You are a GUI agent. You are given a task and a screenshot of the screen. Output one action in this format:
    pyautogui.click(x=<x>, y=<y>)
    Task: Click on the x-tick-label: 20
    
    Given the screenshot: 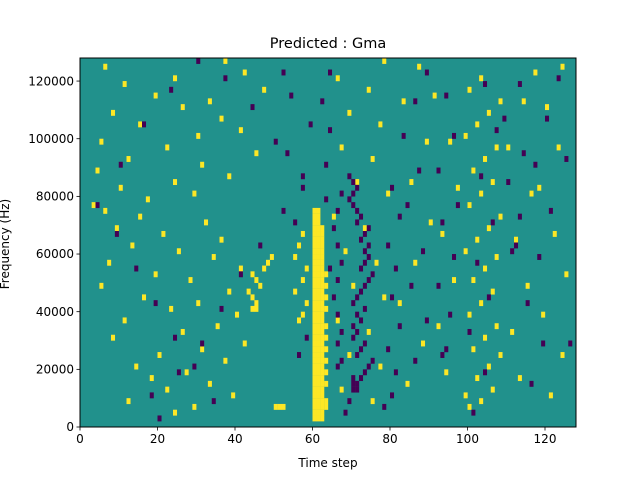 What is the action you would take?
    pyautogui.click(x=157, y=439)
    